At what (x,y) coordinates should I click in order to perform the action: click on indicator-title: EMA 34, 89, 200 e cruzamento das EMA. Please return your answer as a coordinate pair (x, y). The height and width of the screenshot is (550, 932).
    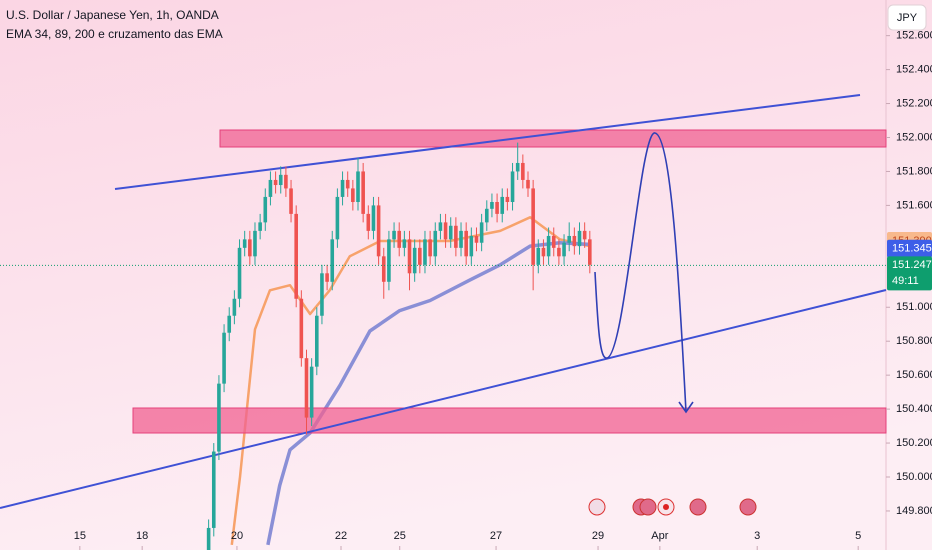
    Looking at the image, I should click on (114, 34).